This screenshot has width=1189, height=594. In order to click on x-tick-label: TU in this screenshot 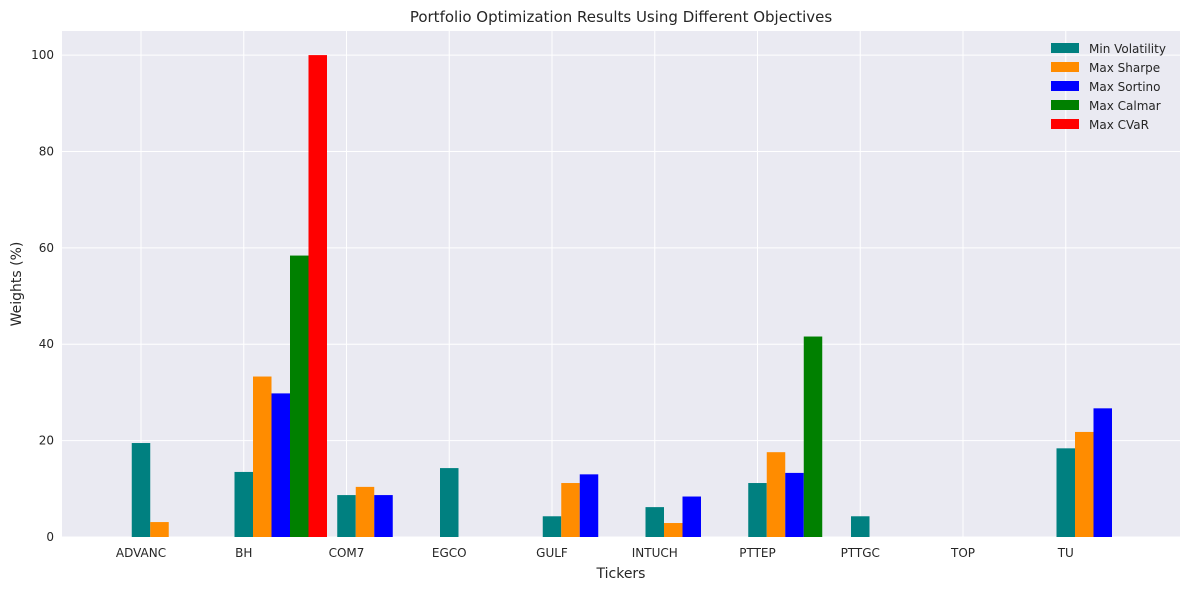, I will do `click(1065, 553)`.